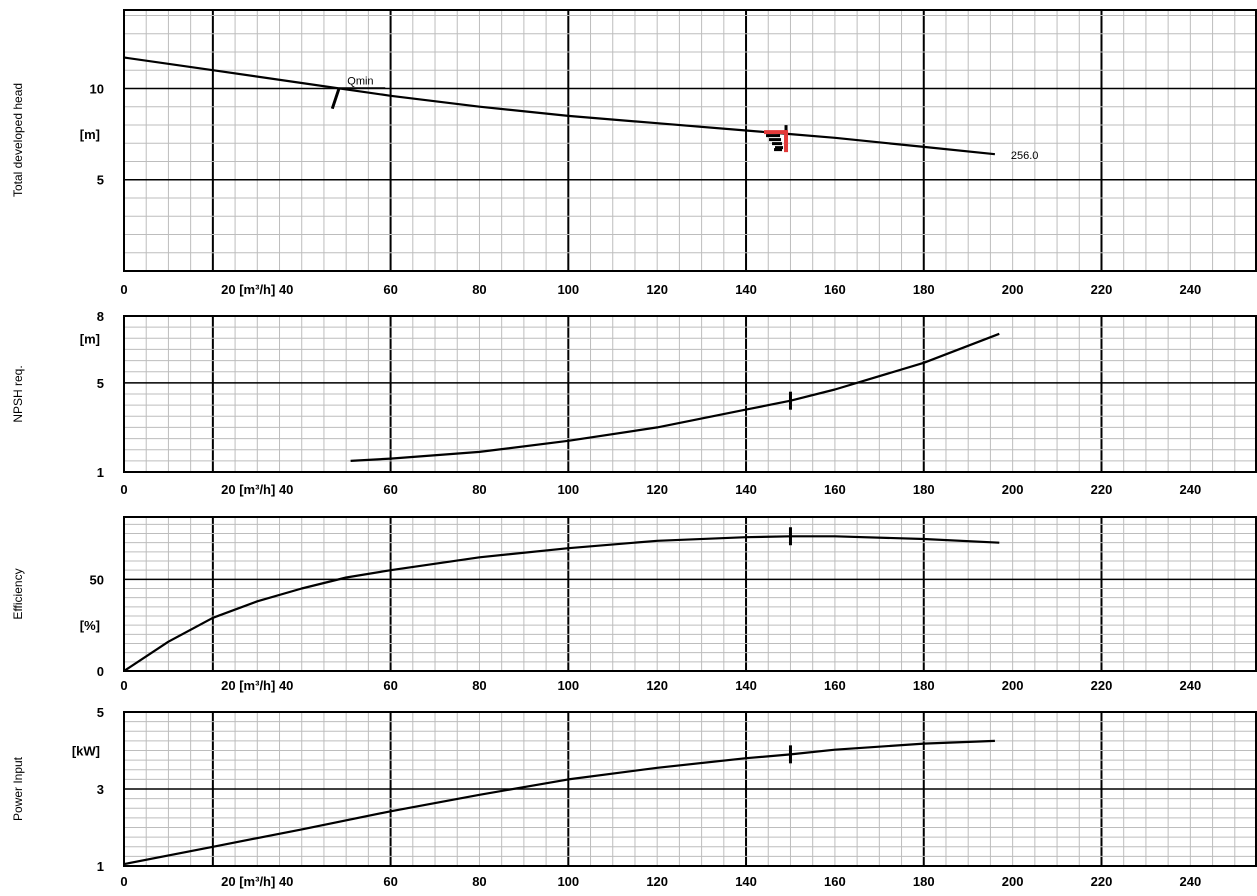 This screenshot has width=1257, height=896. Describe the element at coordinates (100, 789) in the screenshot. I see `y-tick-label: 3` at that location.